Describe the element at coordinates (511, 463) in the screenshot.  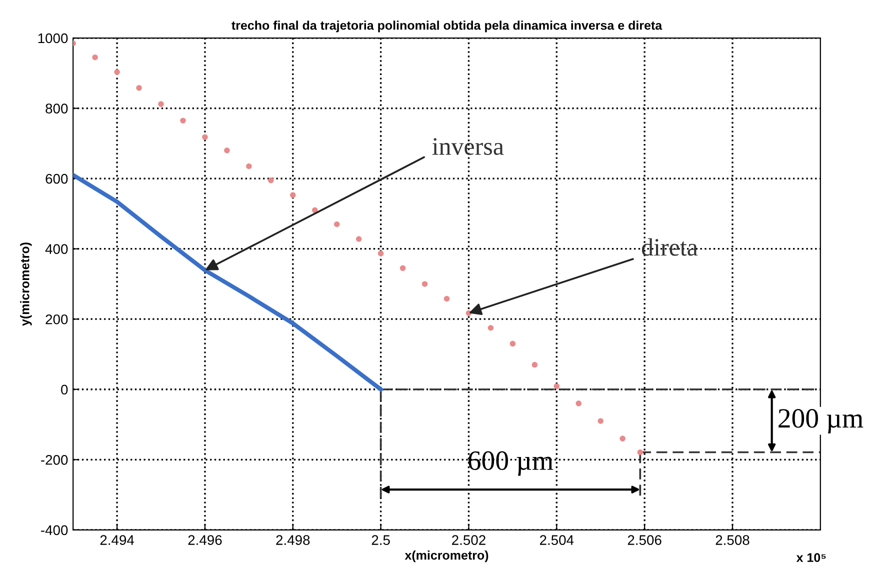
I see `annotation: 600 µm` at that location.